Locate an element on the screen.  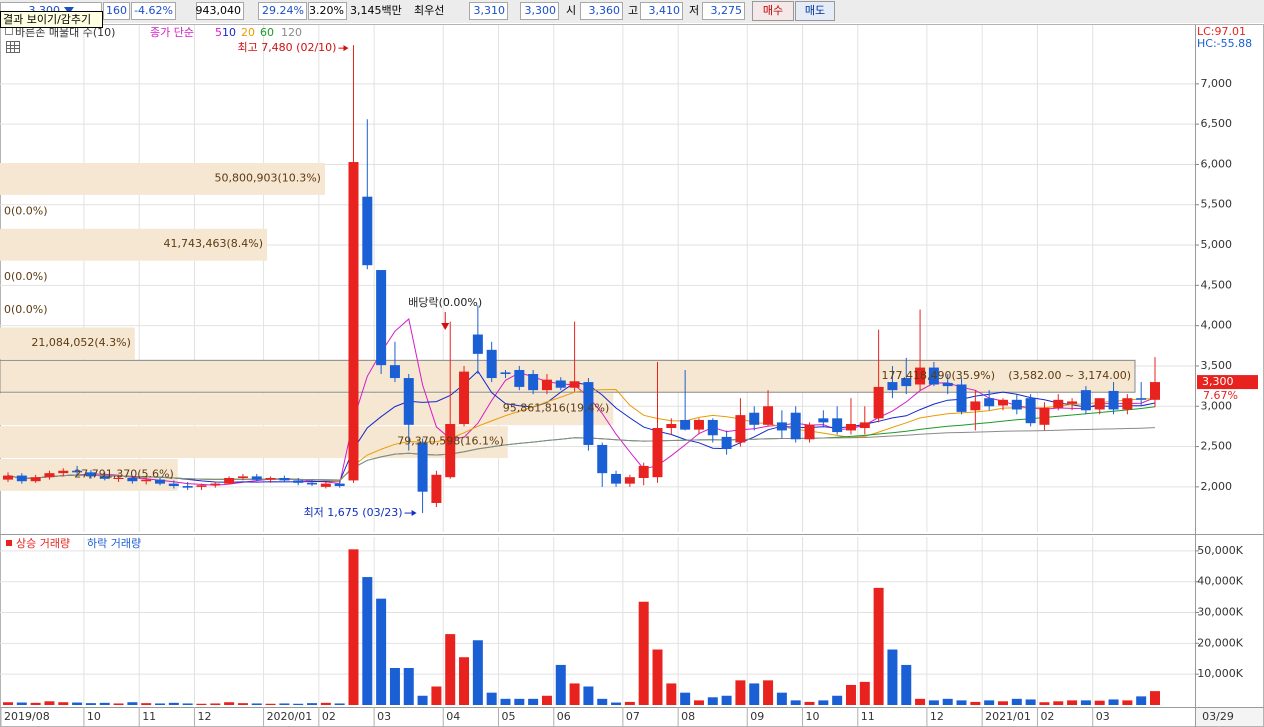
profile-label: 27,791,370(5.6%) is located at coordinates (124, 473).